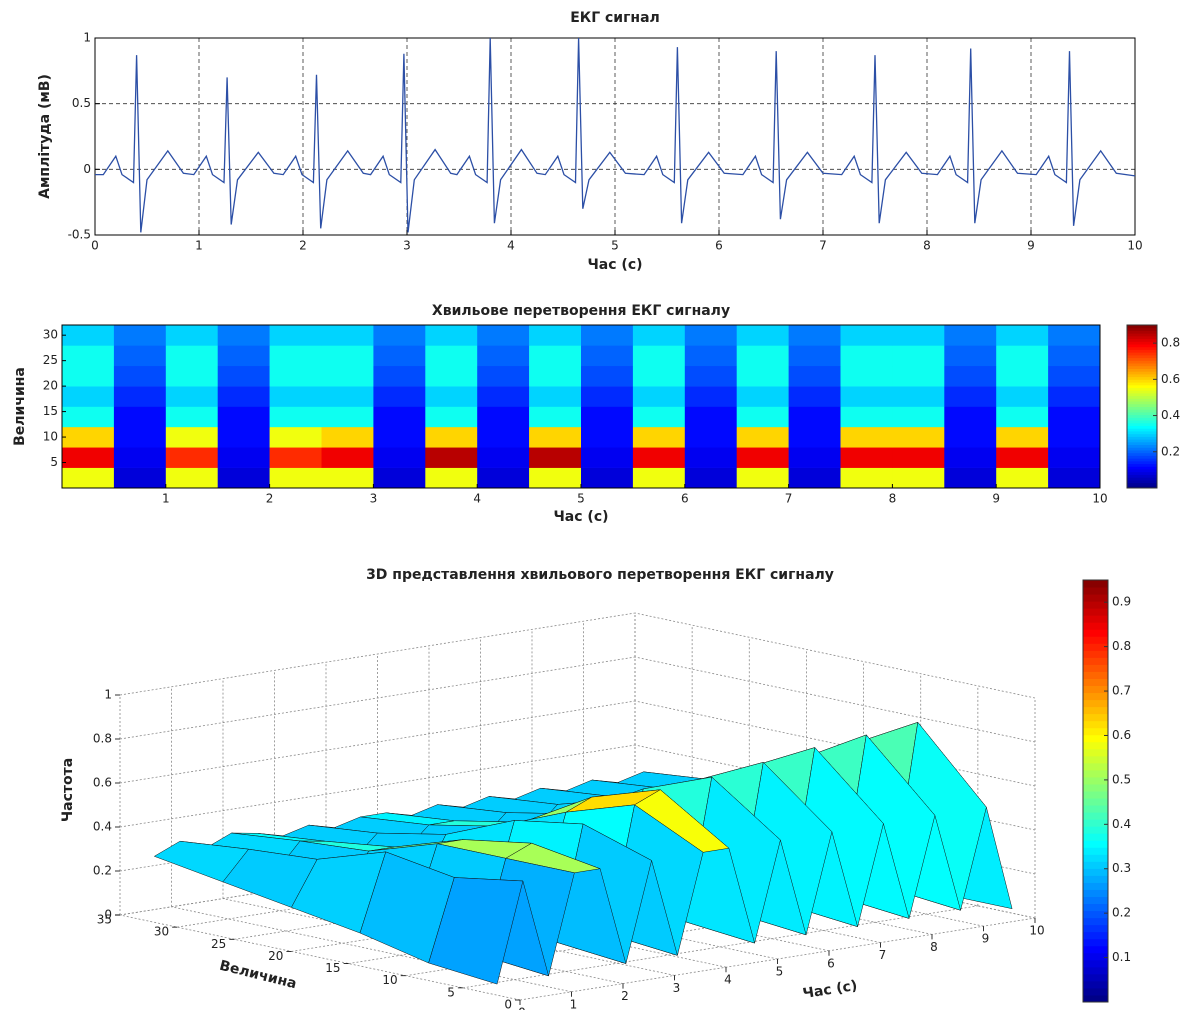  Describe the element at coordinates (108, 695) in the screenshot. I see `z-tick-label: 1` at that location.